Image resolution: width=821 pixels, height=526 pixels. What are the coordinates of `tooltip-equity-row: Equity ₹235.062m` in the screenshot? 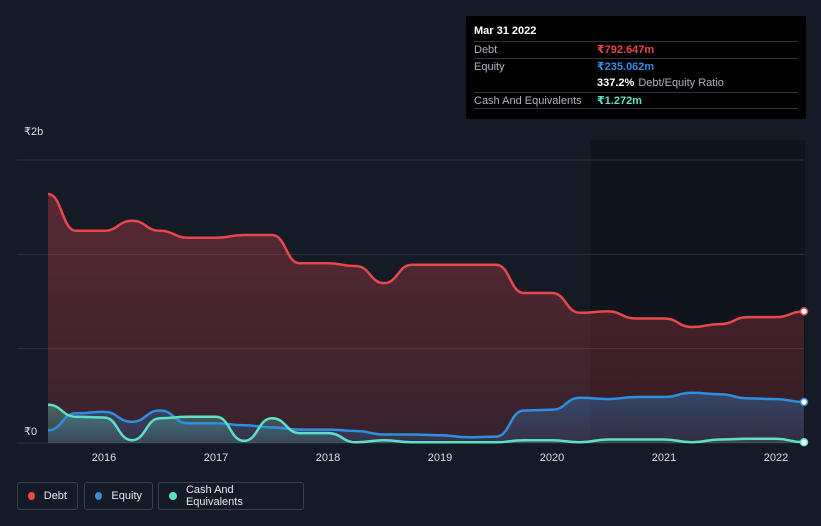 It's located at (636, 66).